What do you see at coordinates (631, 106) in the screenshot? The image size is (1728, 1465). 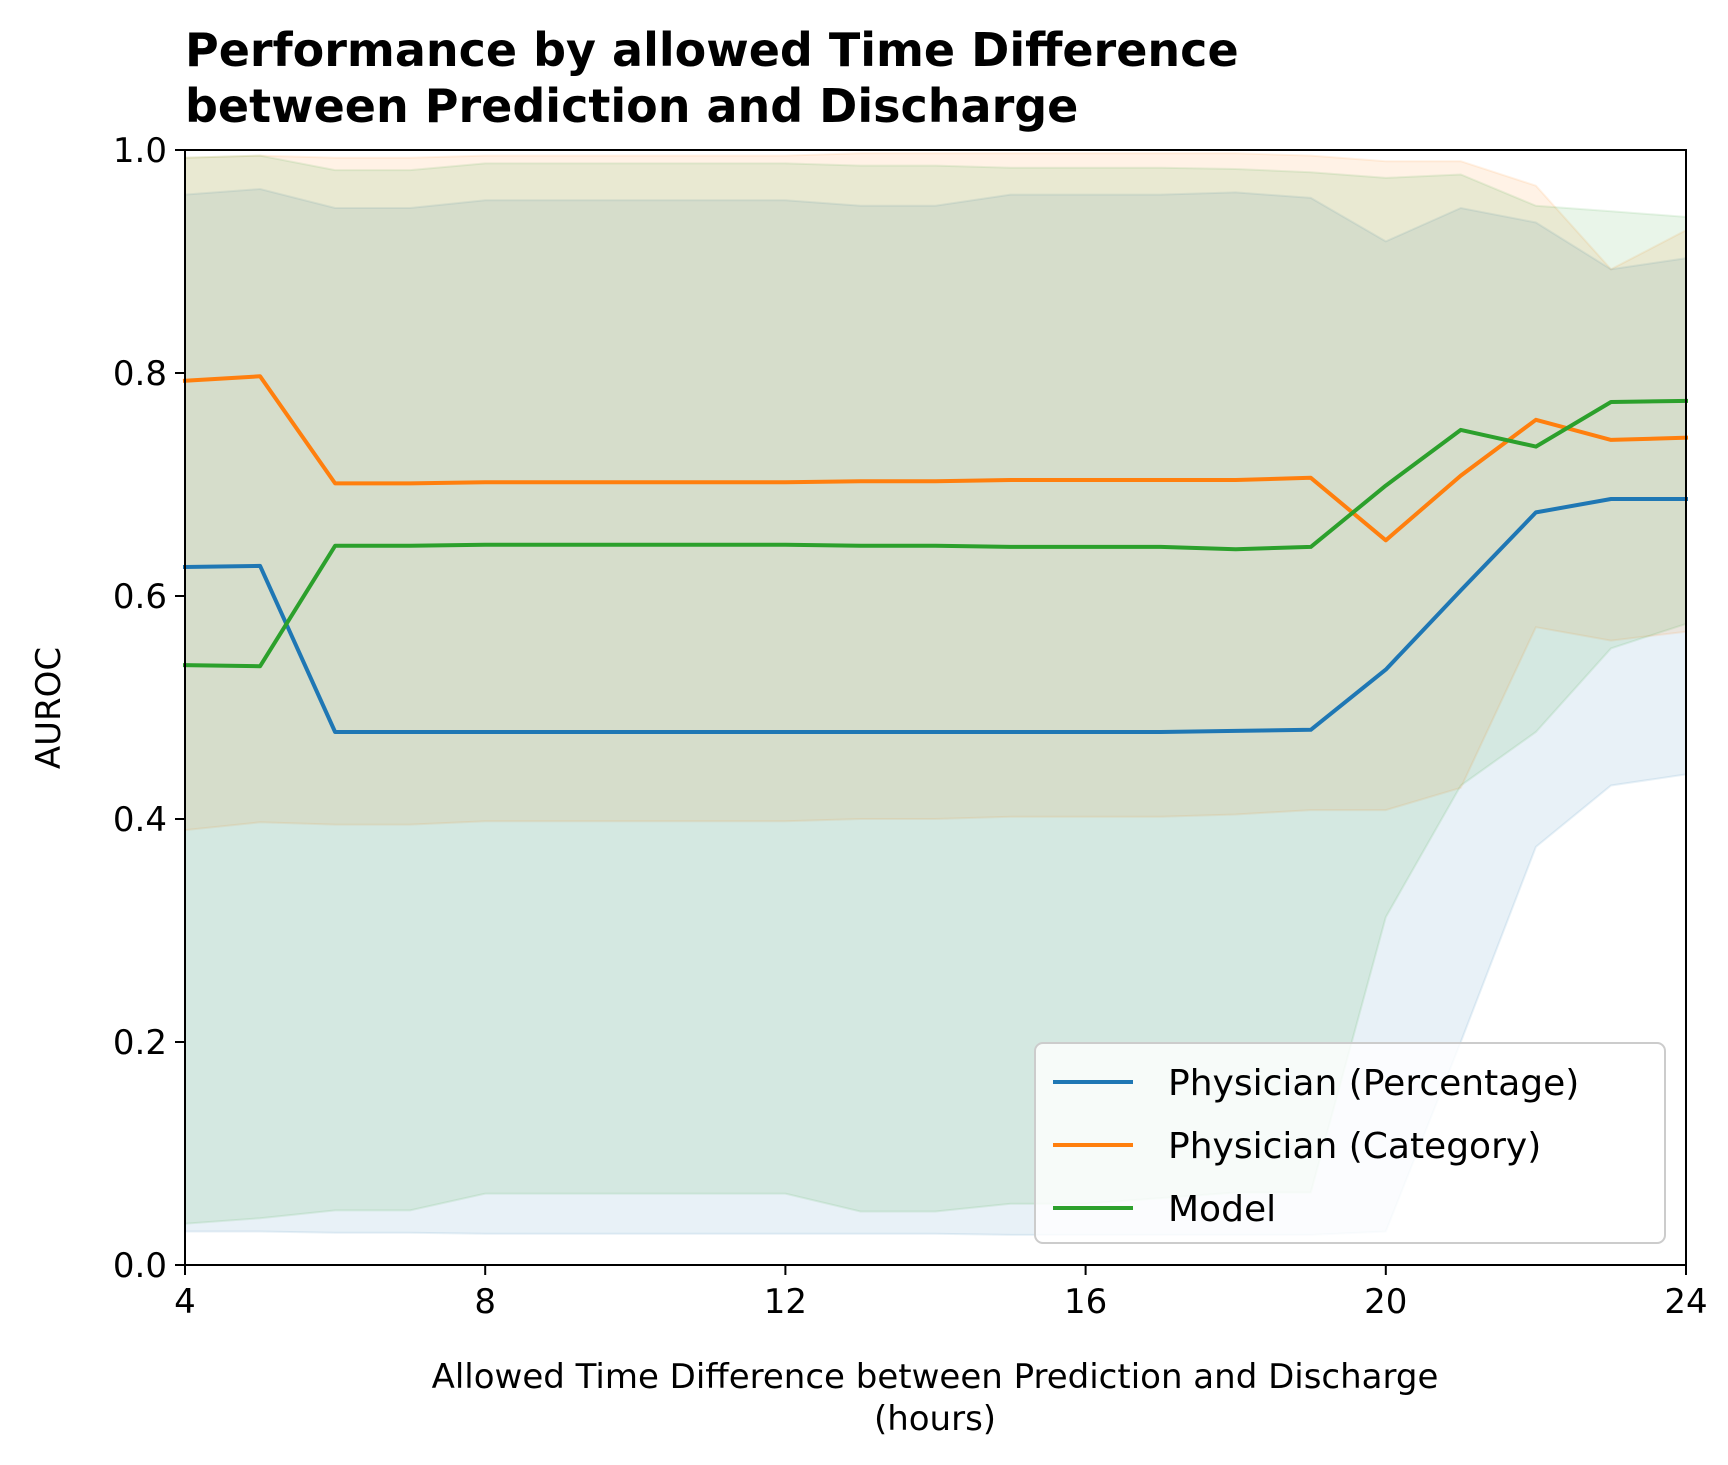 I see `chart-title-line-2: between Prediction and Discharge` at bounding box center [631, 106].